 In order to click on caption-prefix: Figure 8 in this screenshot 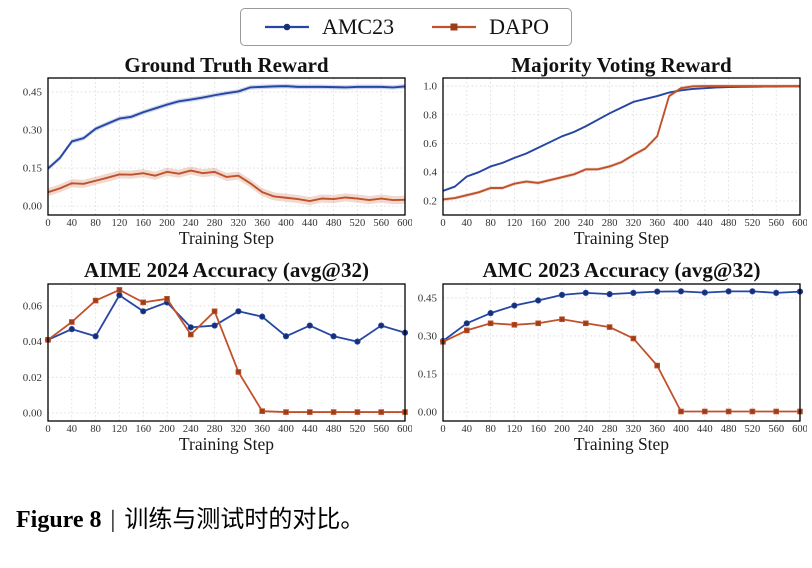, I will do `click(59, 520)`.